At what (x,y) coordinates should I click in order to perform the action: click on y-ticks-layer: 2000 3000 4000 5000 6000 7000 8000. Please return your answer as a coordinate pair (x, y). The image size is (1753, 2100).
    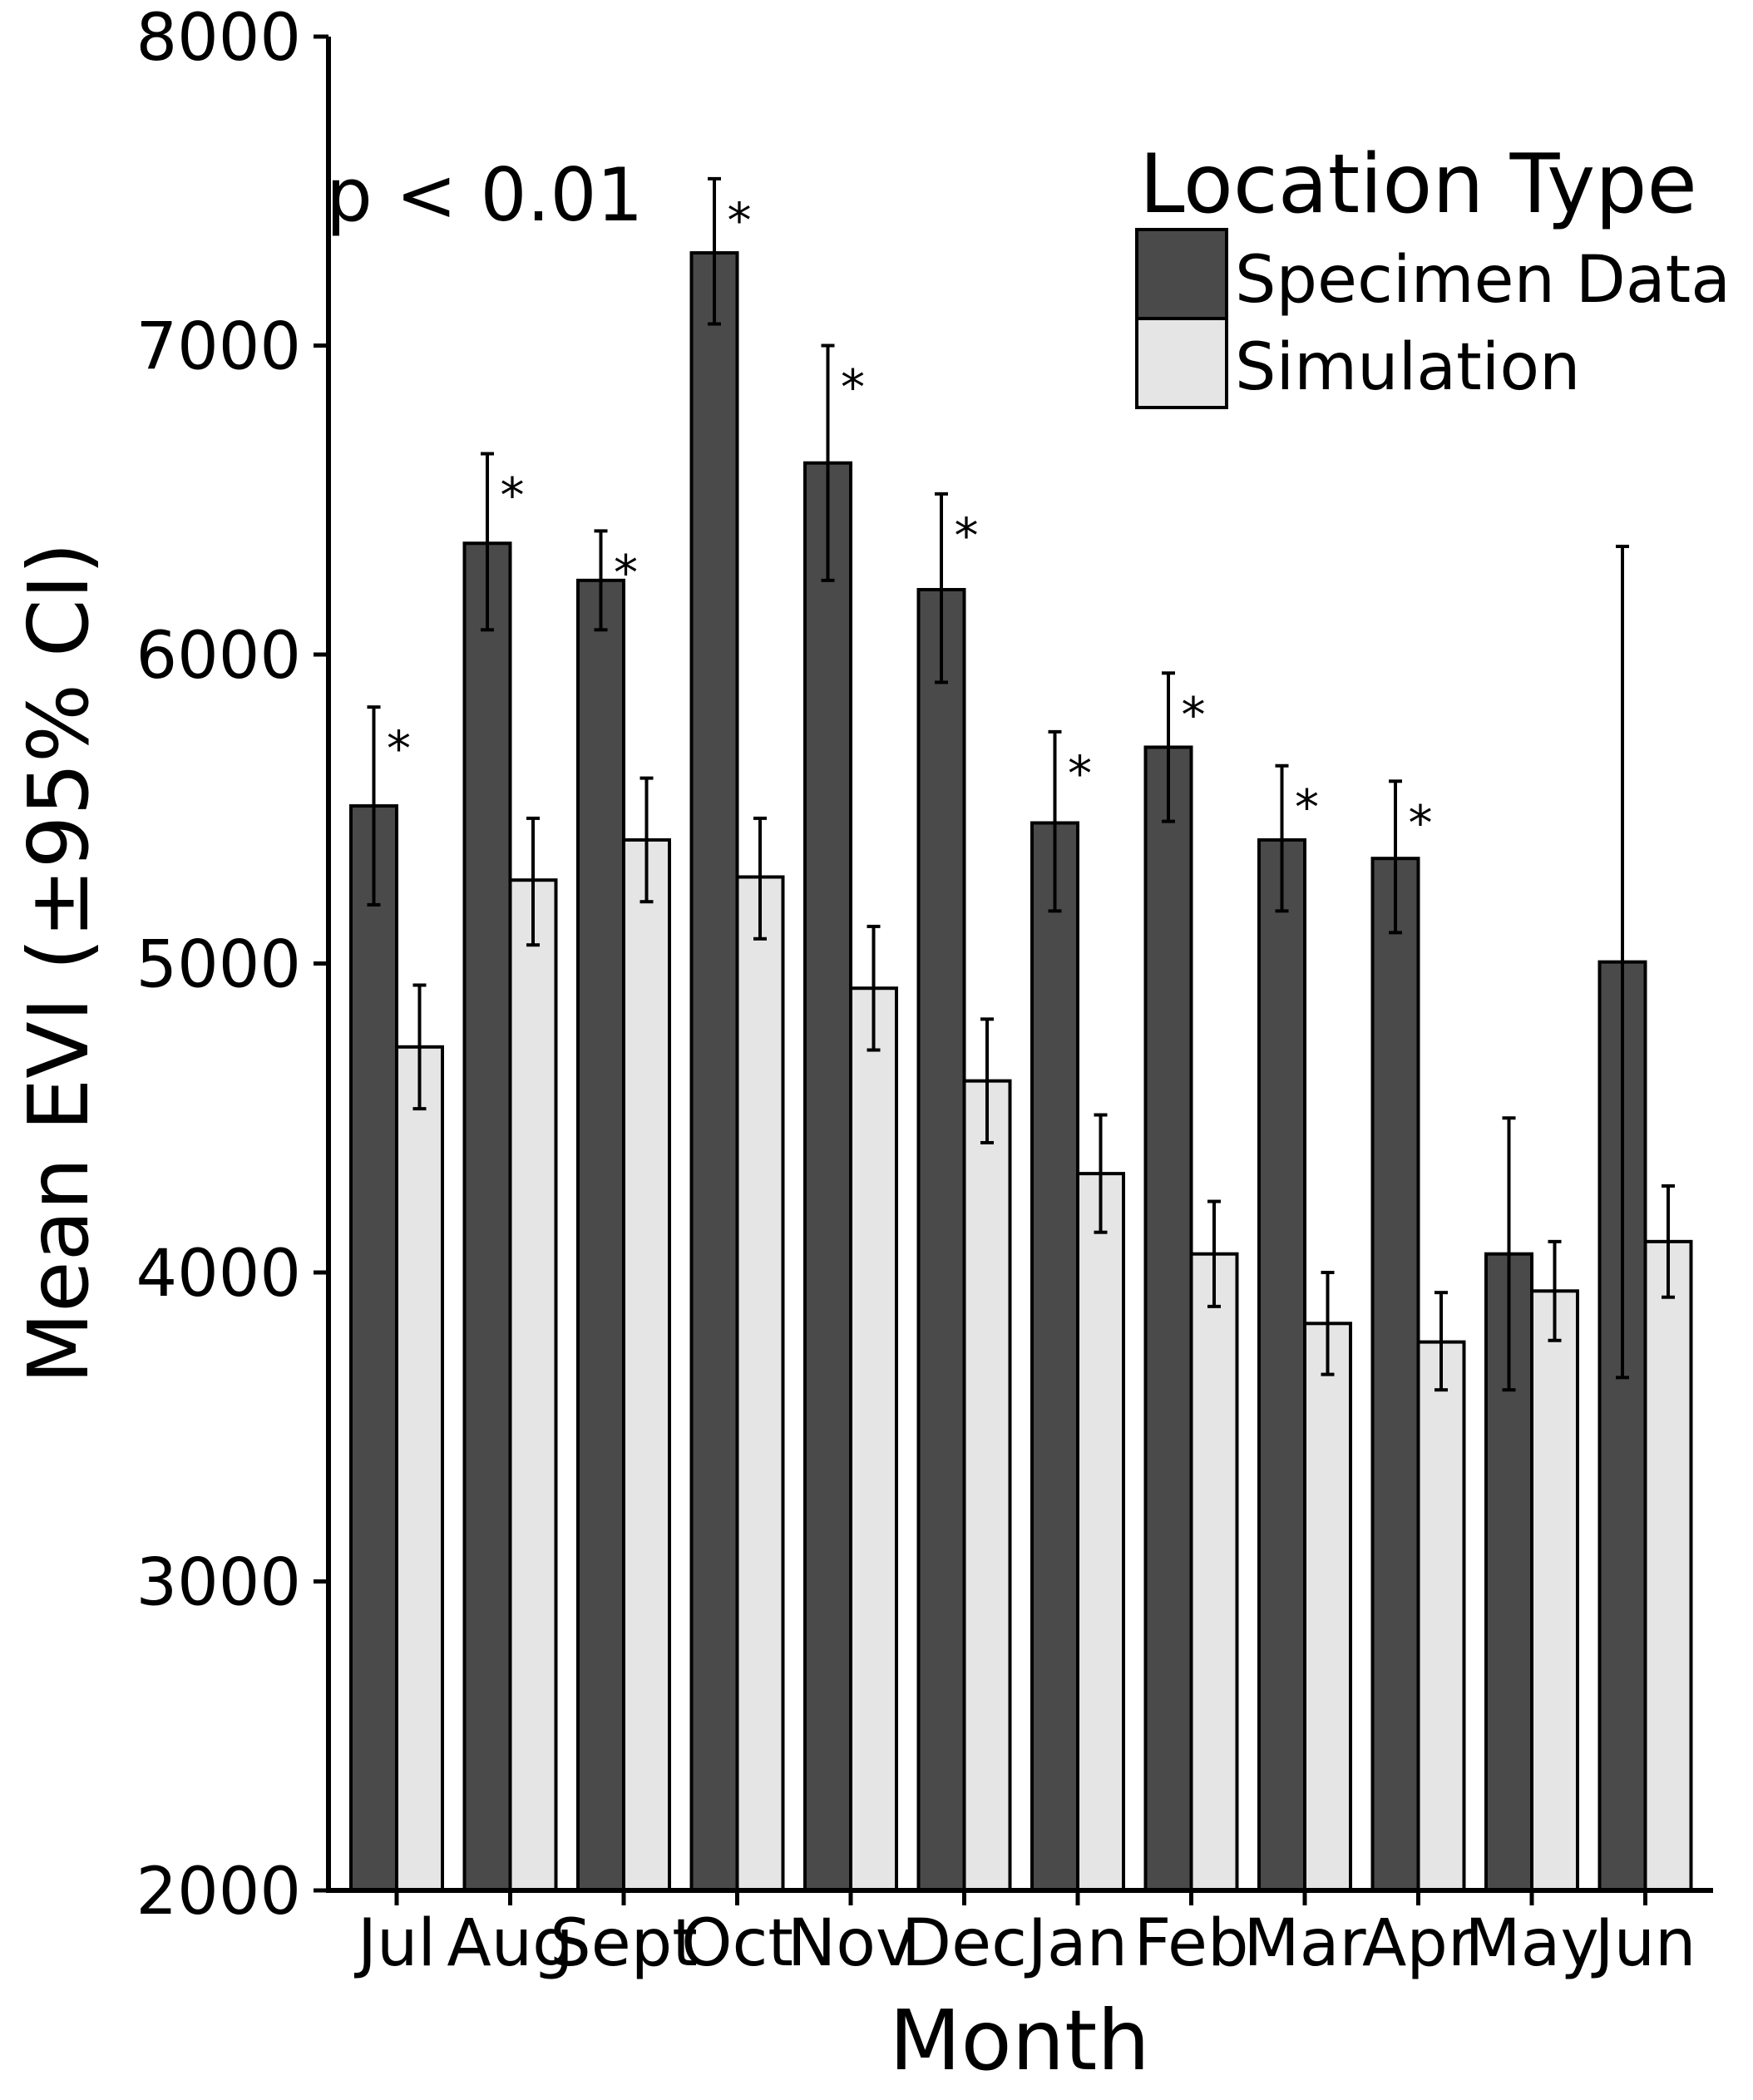
    Looking at the image, I should click on (232, 965).